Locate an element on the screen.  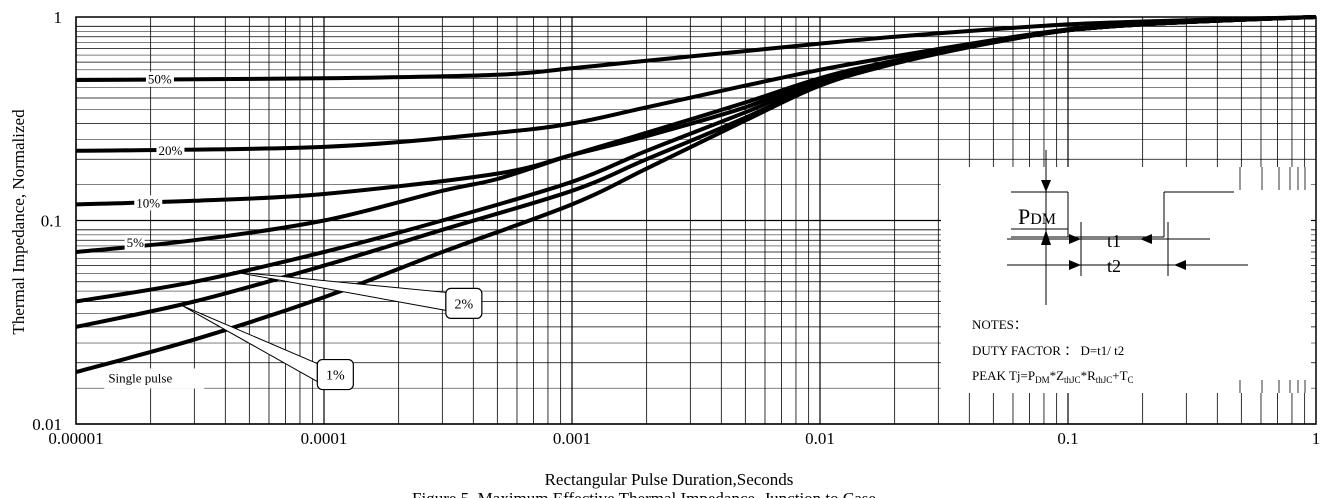
curve-label: 10% is located at coordinates (148, 202).